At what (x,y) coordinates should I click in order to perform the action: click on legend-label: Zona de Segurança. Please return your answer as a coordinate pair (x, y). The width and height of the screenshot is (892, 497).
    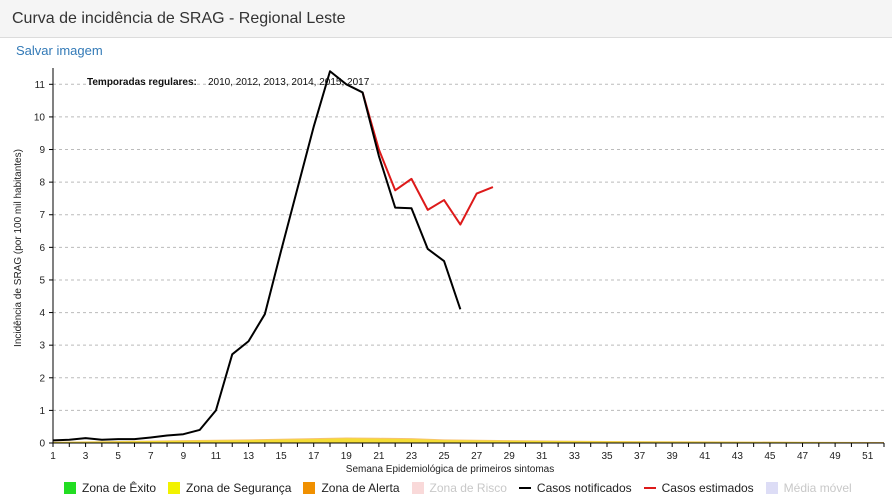
    Looking at the image, I should click on (239, 488).